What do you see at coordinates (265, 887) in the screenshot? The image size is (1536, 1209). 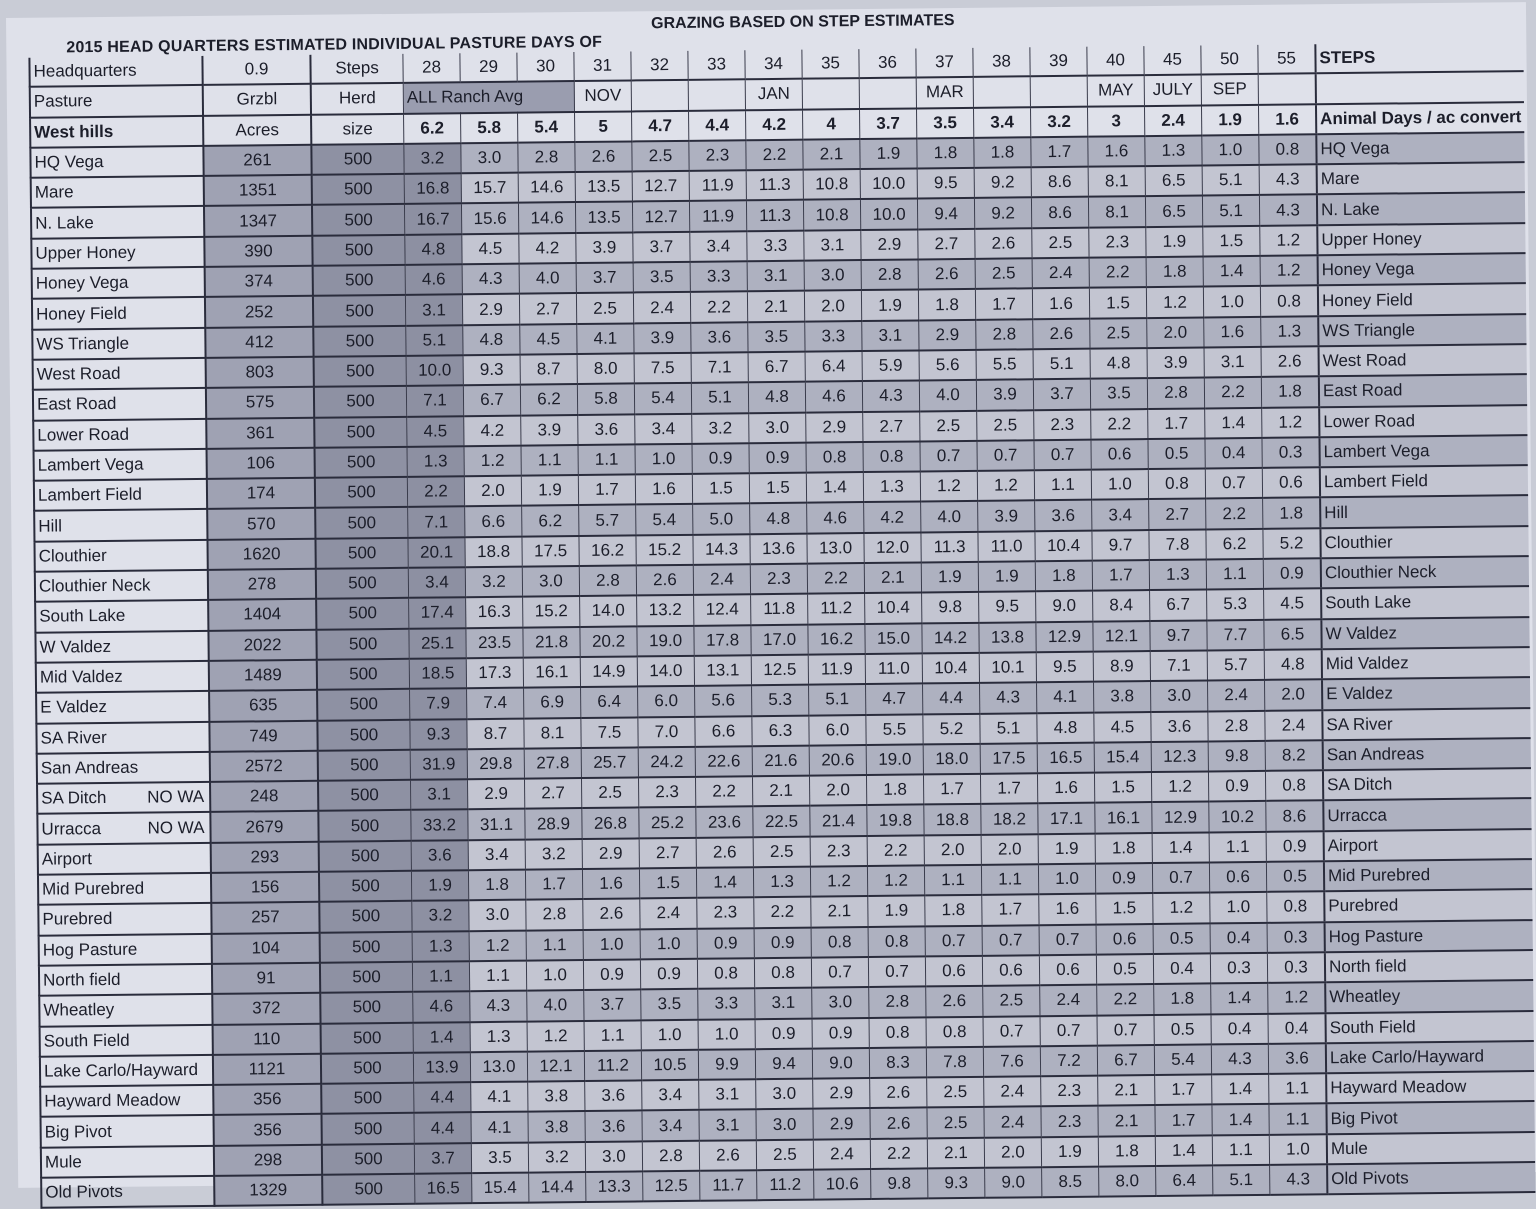 I see `acres-cell: 156` at bounding box center [265, 887].